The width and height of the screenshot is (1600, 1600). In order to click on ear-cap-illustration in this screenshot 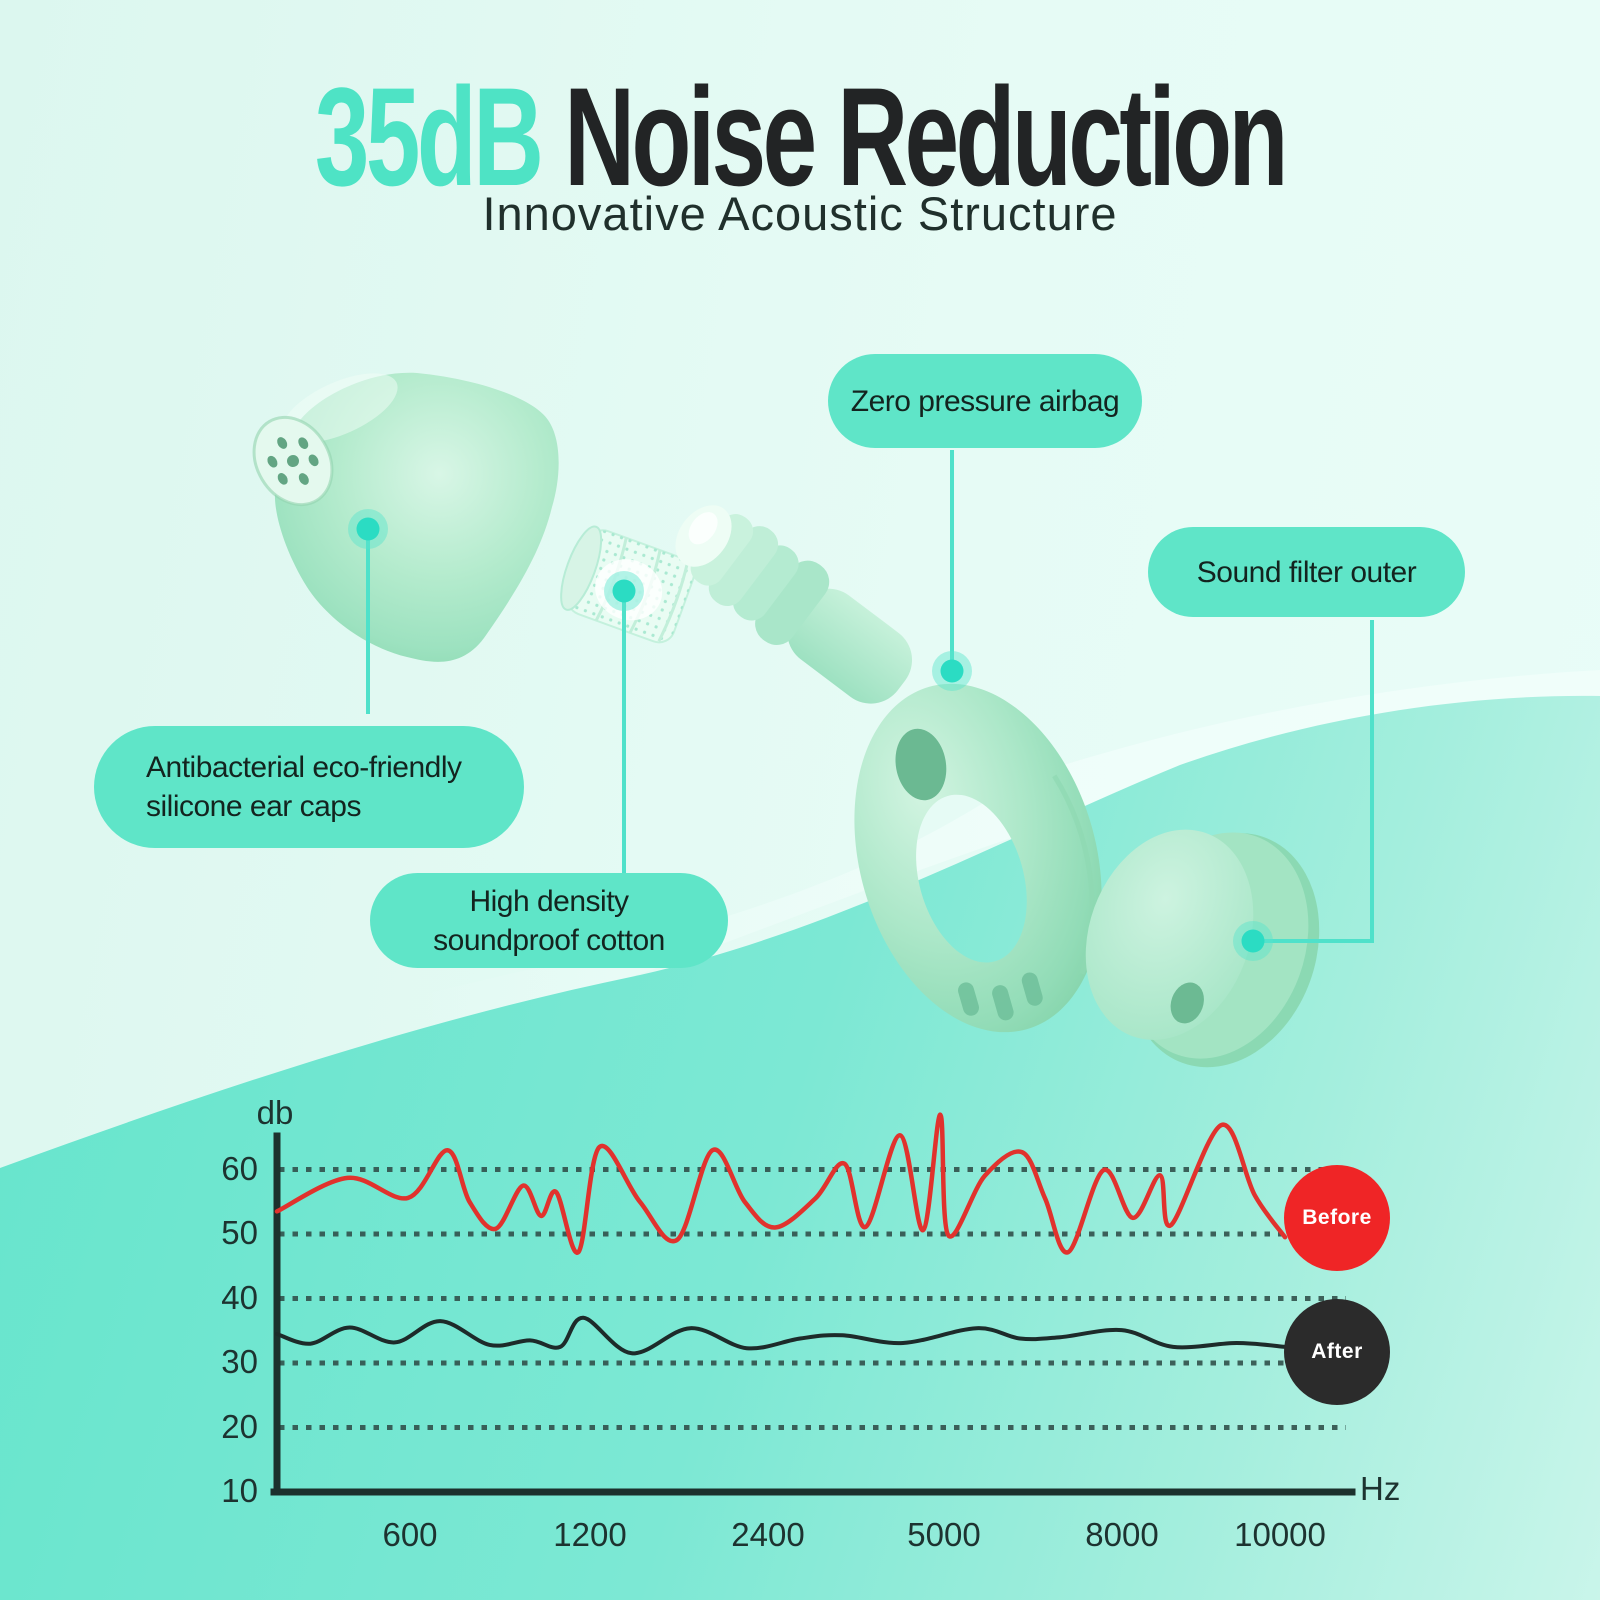, I will do `click(405, 517)`.